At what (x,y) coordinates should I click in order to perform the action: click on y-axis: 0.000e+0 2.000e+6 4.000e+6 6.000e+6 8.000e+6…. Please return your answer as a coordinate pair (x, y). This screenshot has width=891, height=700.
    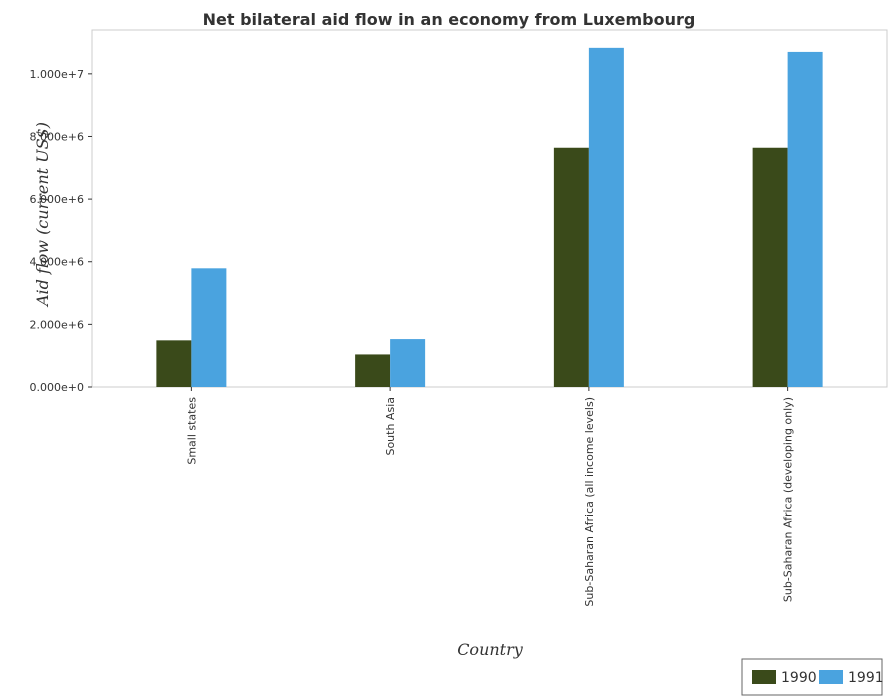
    Looking at the image, I should click on (61, 231).